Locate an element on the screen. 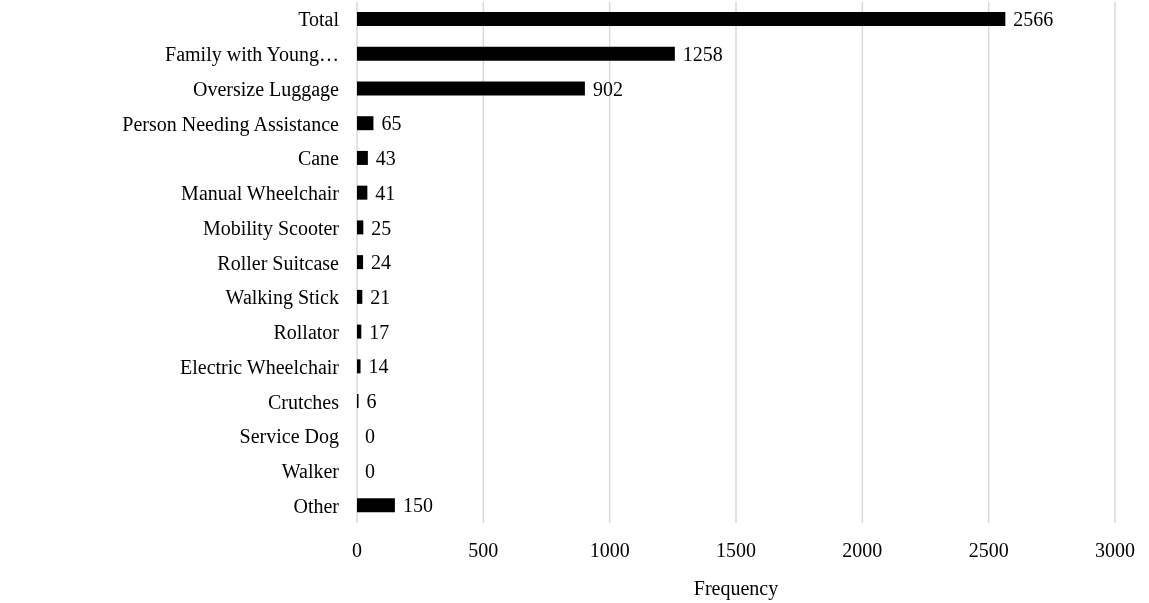 Image resolution: width=1149 pixels, height=603 pixels. x-tick-label: 2500 is located at coordinates (988, 550).